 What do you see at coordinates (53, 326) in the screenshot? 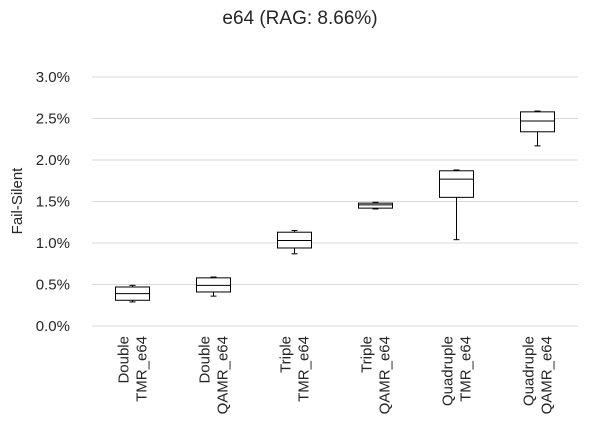
I see `y-tick-label: 0.0%` at bounding box center [53, 326].